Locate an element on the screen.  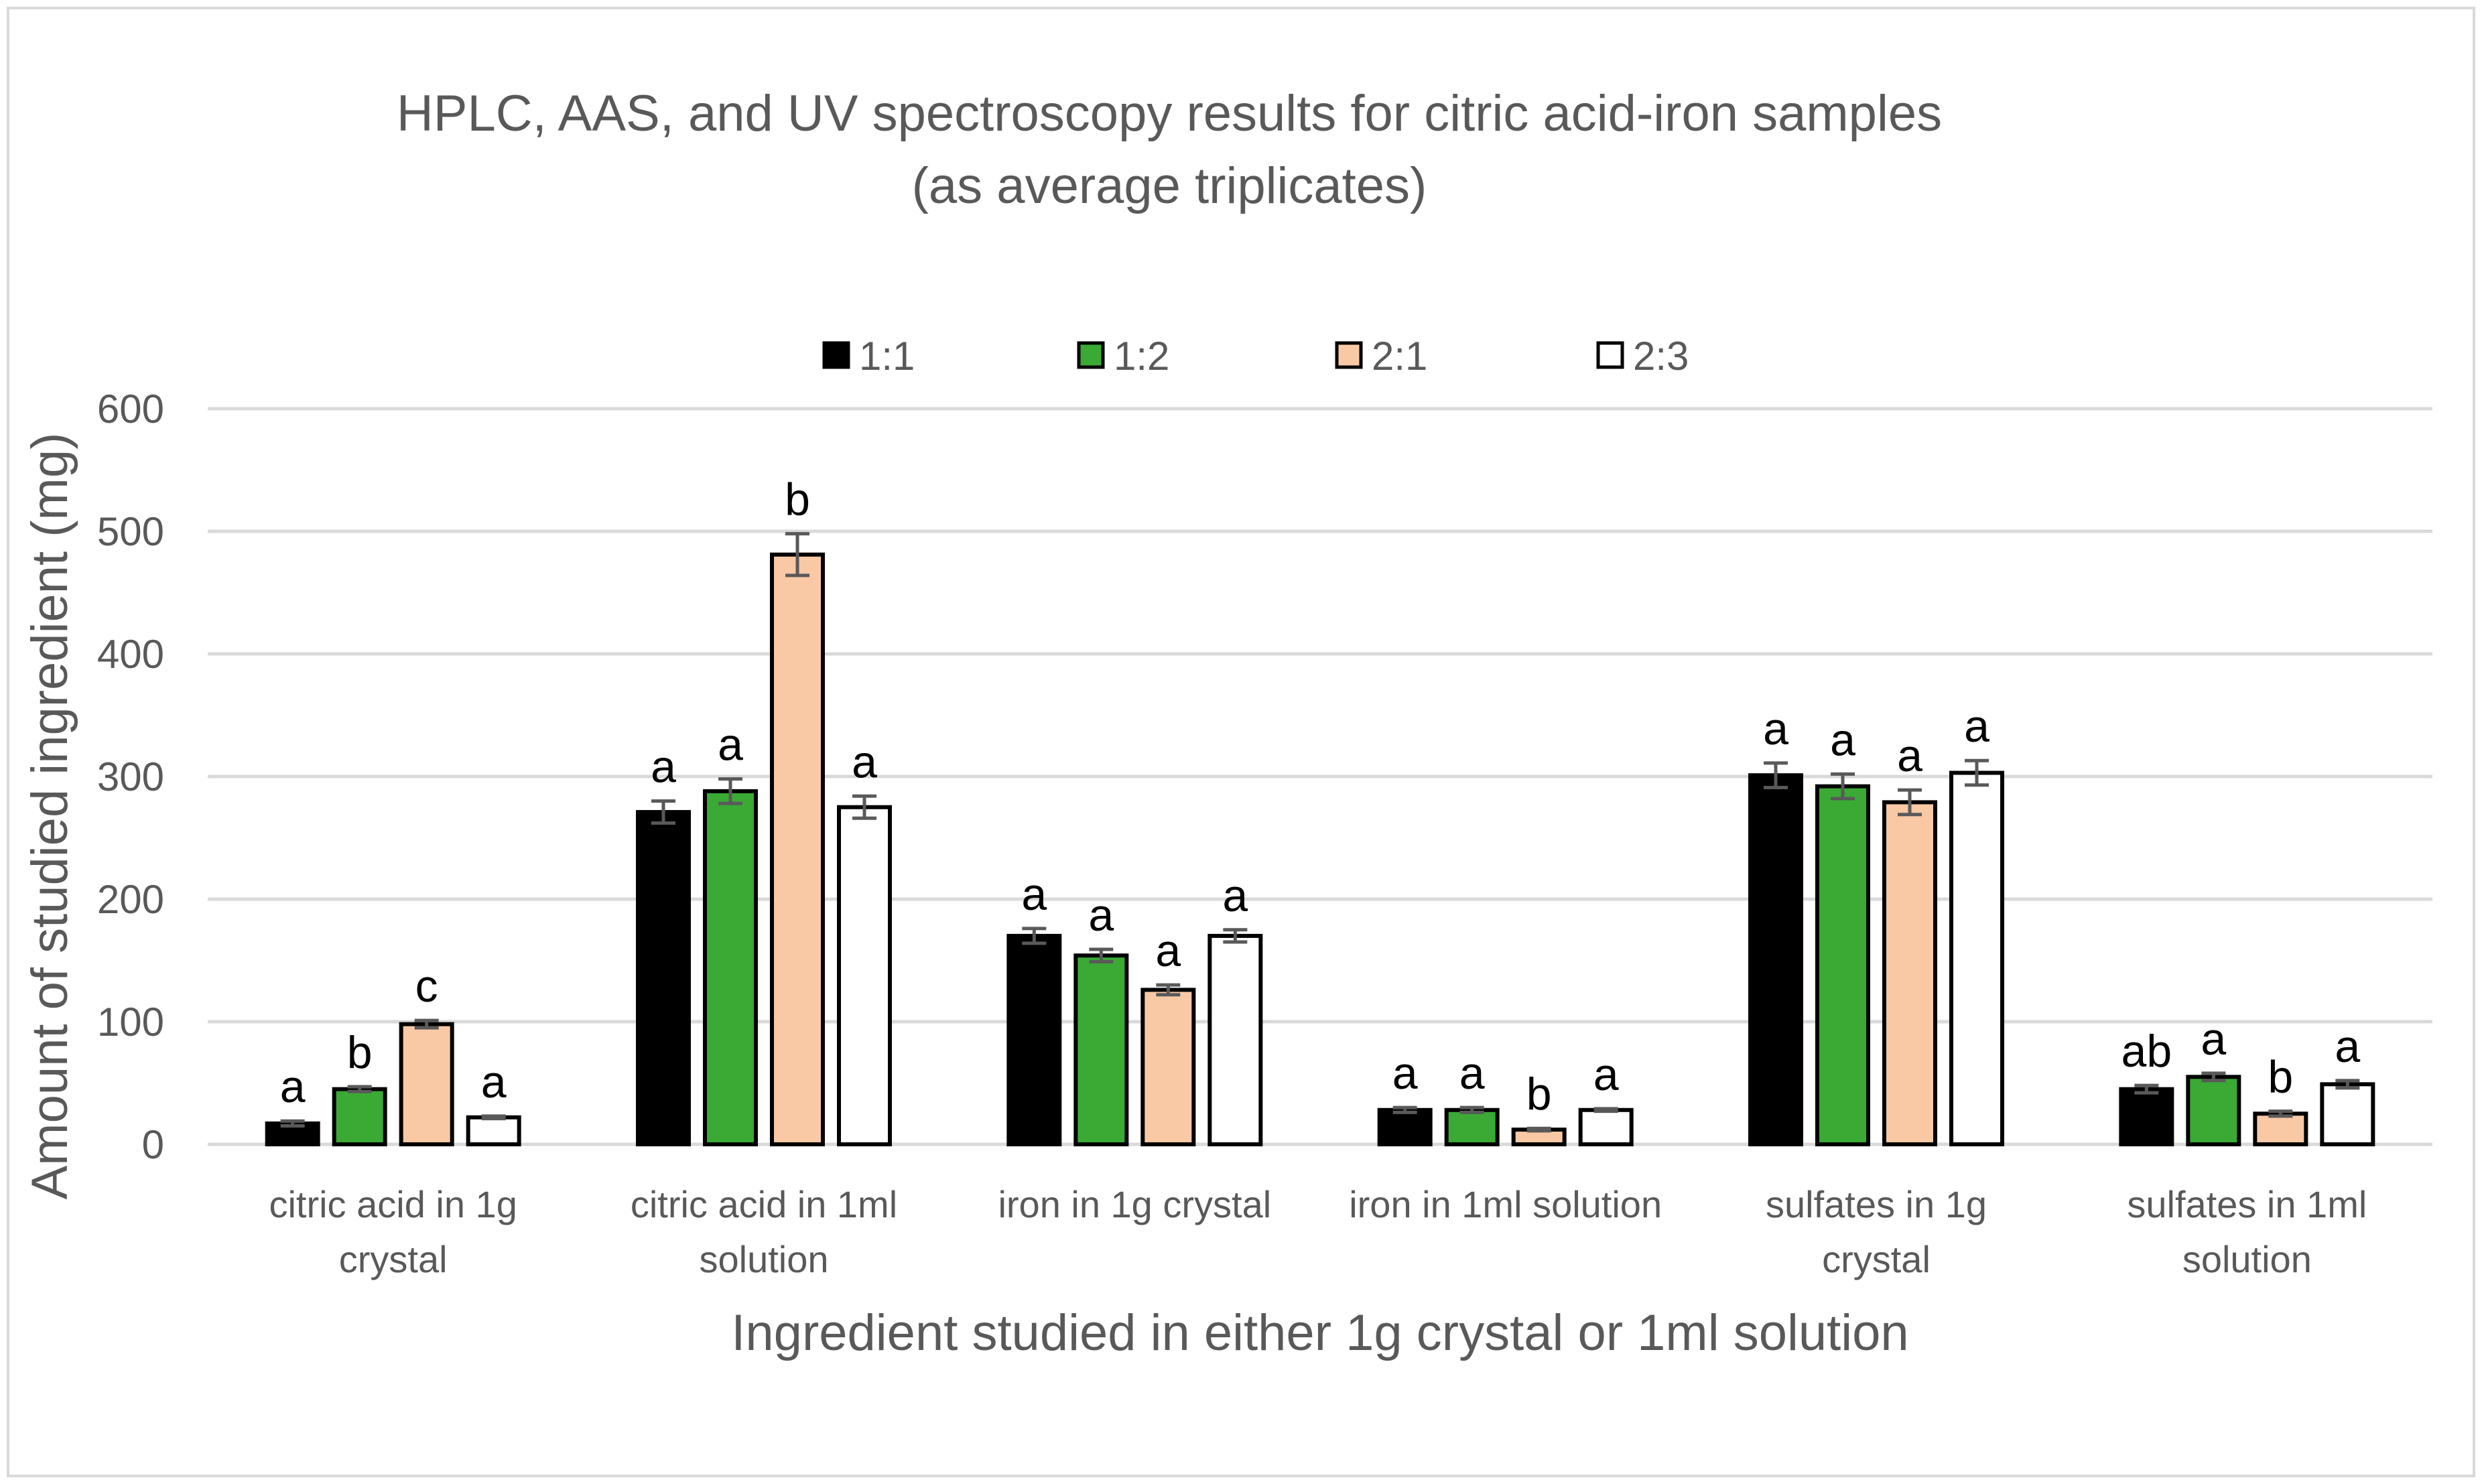
chart-title-line-2: (as average triplicates) is located at coordinates (1169, 185).